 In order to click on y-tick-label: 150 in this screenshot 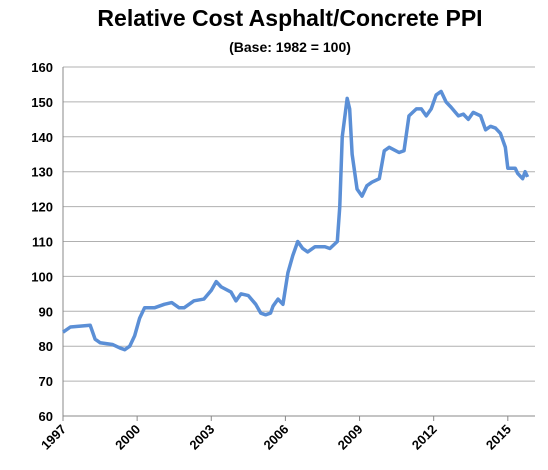, I will do `click(42, 102)`.